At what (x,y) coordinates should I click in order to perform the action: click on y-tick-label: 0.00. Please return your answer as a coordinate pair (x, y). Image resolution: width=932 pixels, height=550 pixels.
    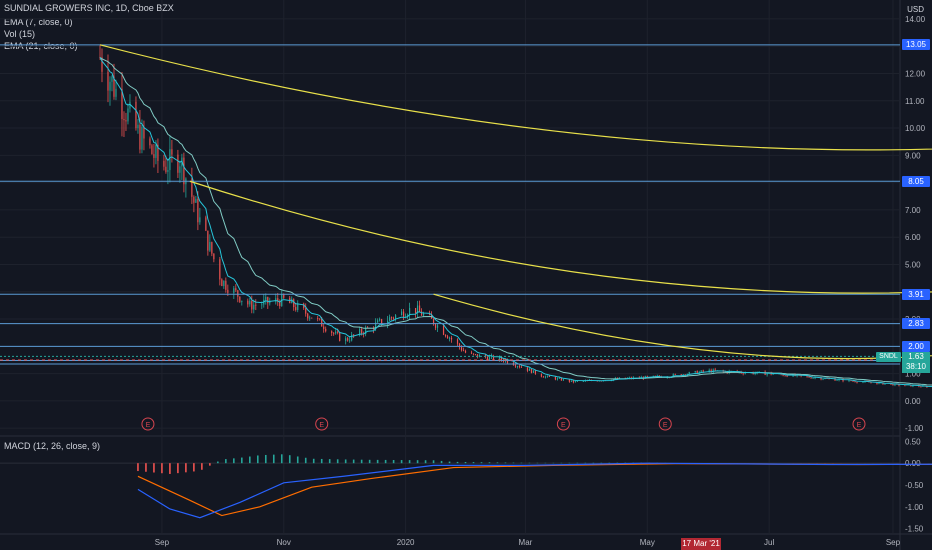
    Looking at the image, I should click on (913, 401).